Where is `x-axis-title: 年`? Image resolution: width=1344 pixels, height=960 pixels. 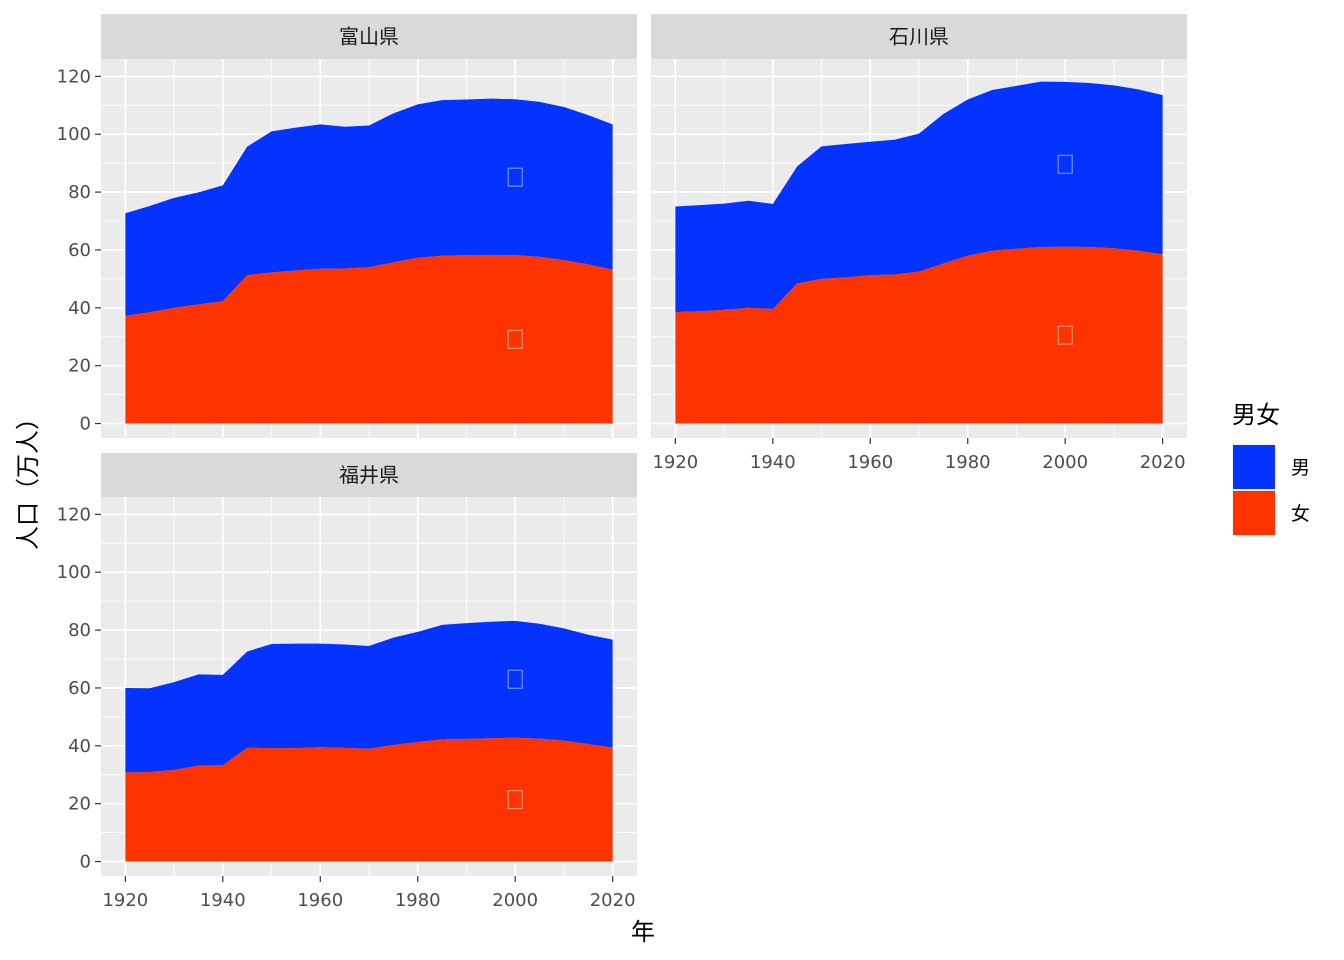
x-axis-title: 年 is located at coordinates (643, 932).